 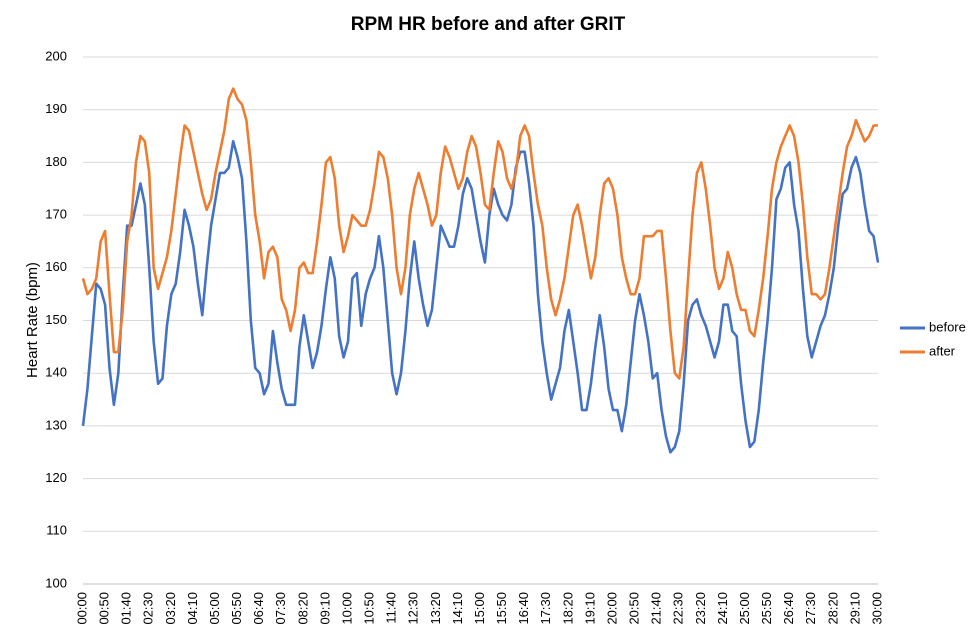 What do you see at coordinates (32, 320) in the screenshot?
I see `y-axis-label: Heart Rate (bpm)` at bounding box center [32, 320].